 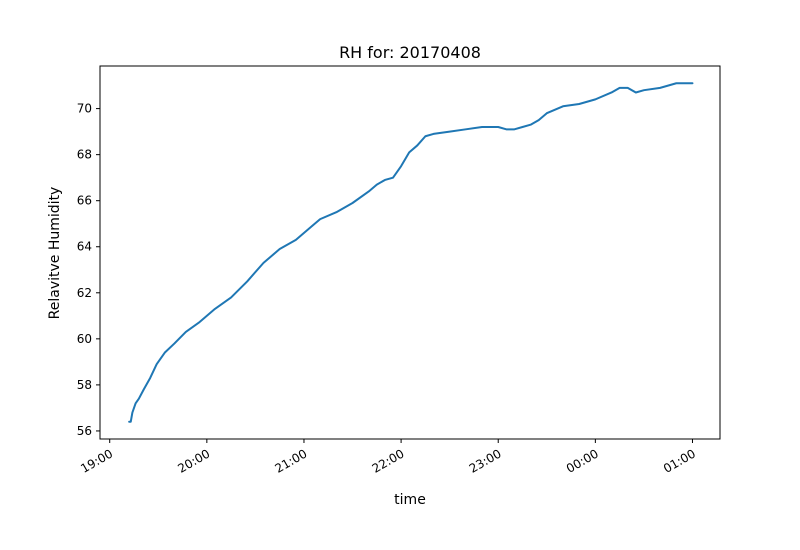 I want to click on y-tick-label: 70, so click(x=84, y=109).